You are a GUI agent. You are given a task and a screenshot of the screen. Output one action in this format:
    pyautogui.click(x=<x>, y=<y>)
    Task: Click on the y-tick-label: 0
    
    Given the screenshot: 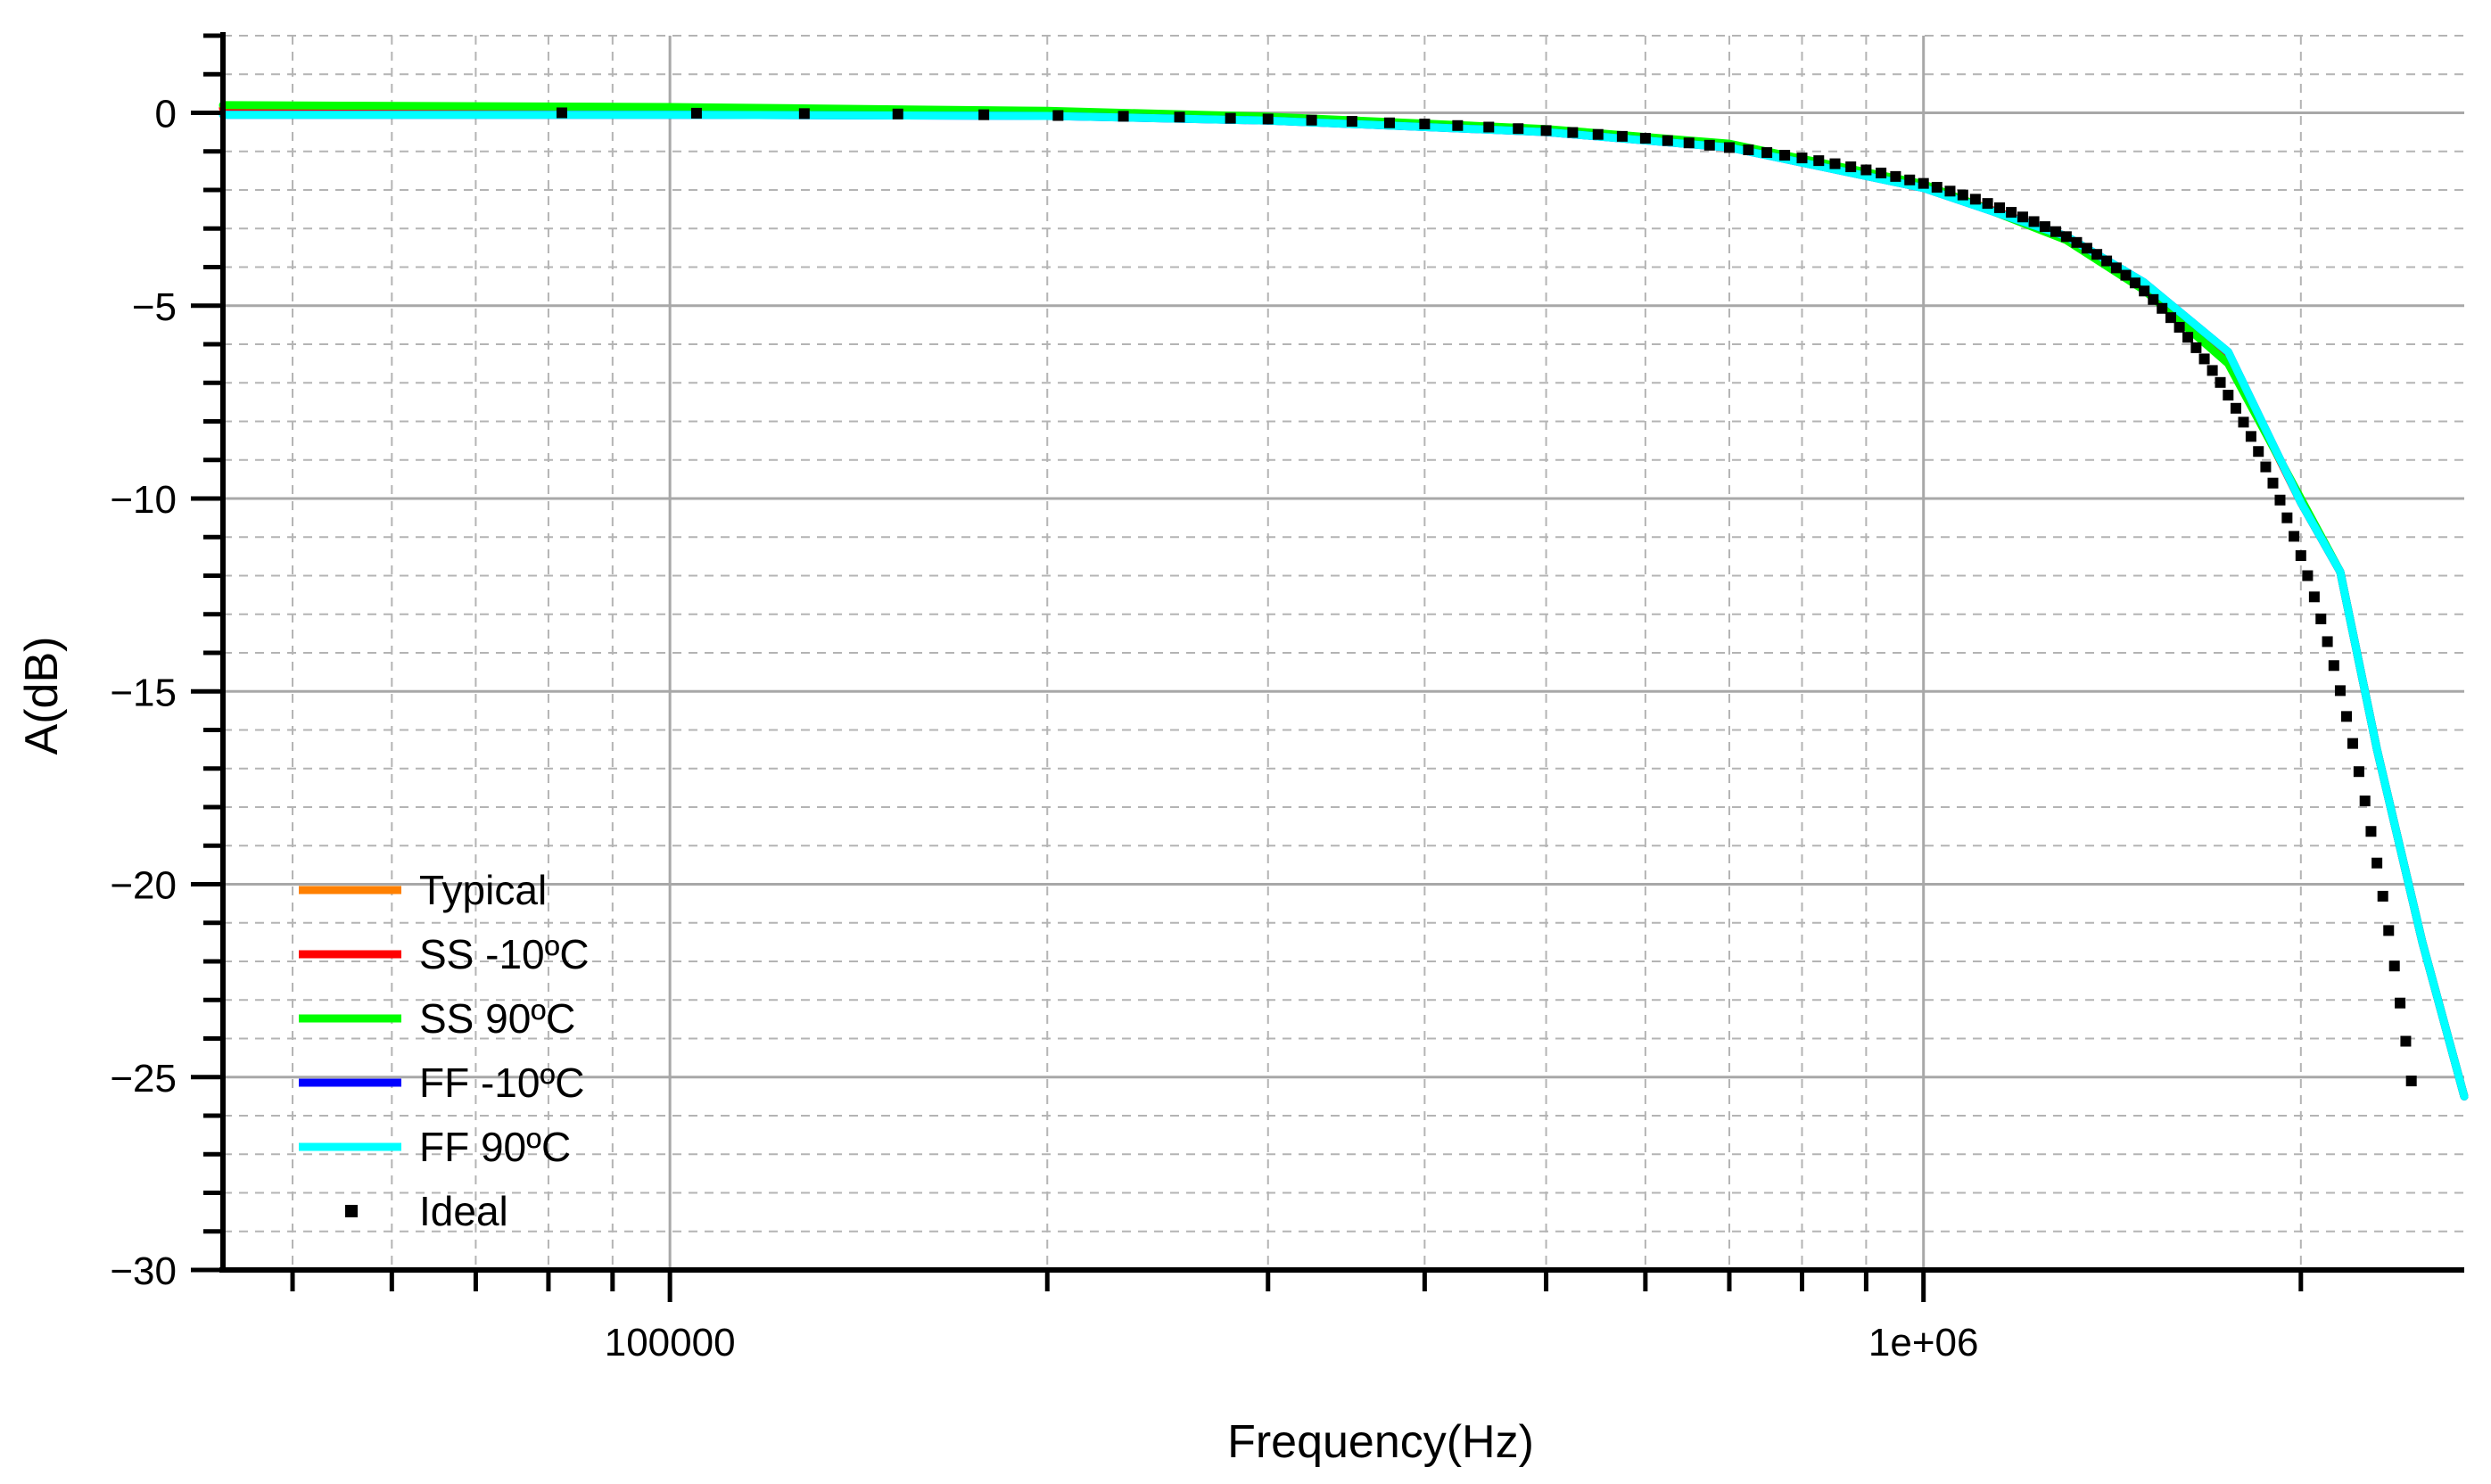 What is the action you would take?
    pyautogui.click(x=166, y=114)
    